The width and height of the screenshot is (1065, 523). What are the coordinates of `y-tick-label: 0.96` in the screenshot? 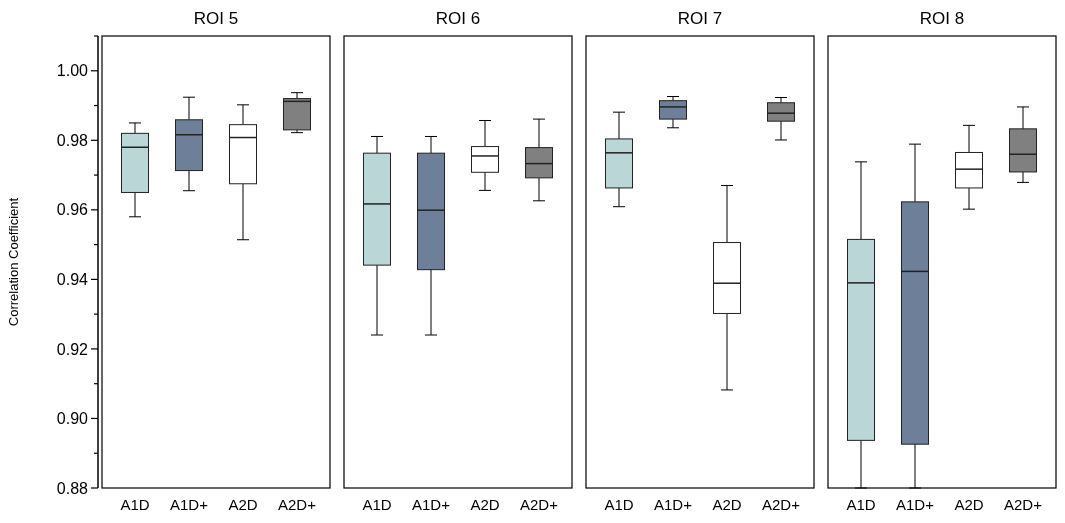 It's located at (72, 210).